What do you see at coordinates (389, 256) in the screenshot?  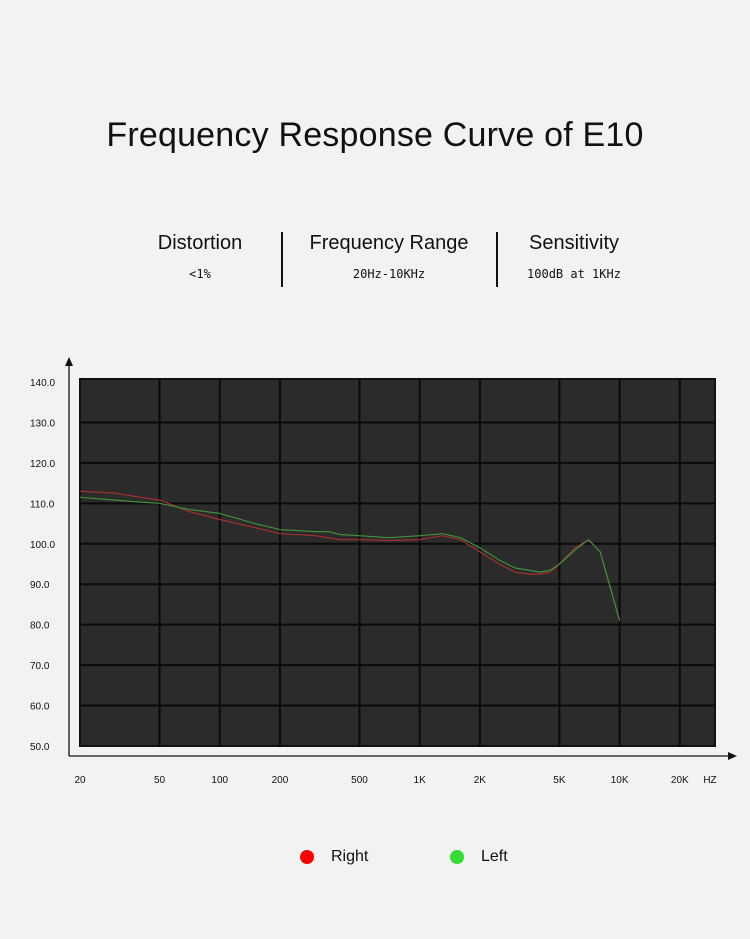 I see `spec-frequency-range: Frequency Range 20Hz-10KHz` at bounding box center [389, 256].